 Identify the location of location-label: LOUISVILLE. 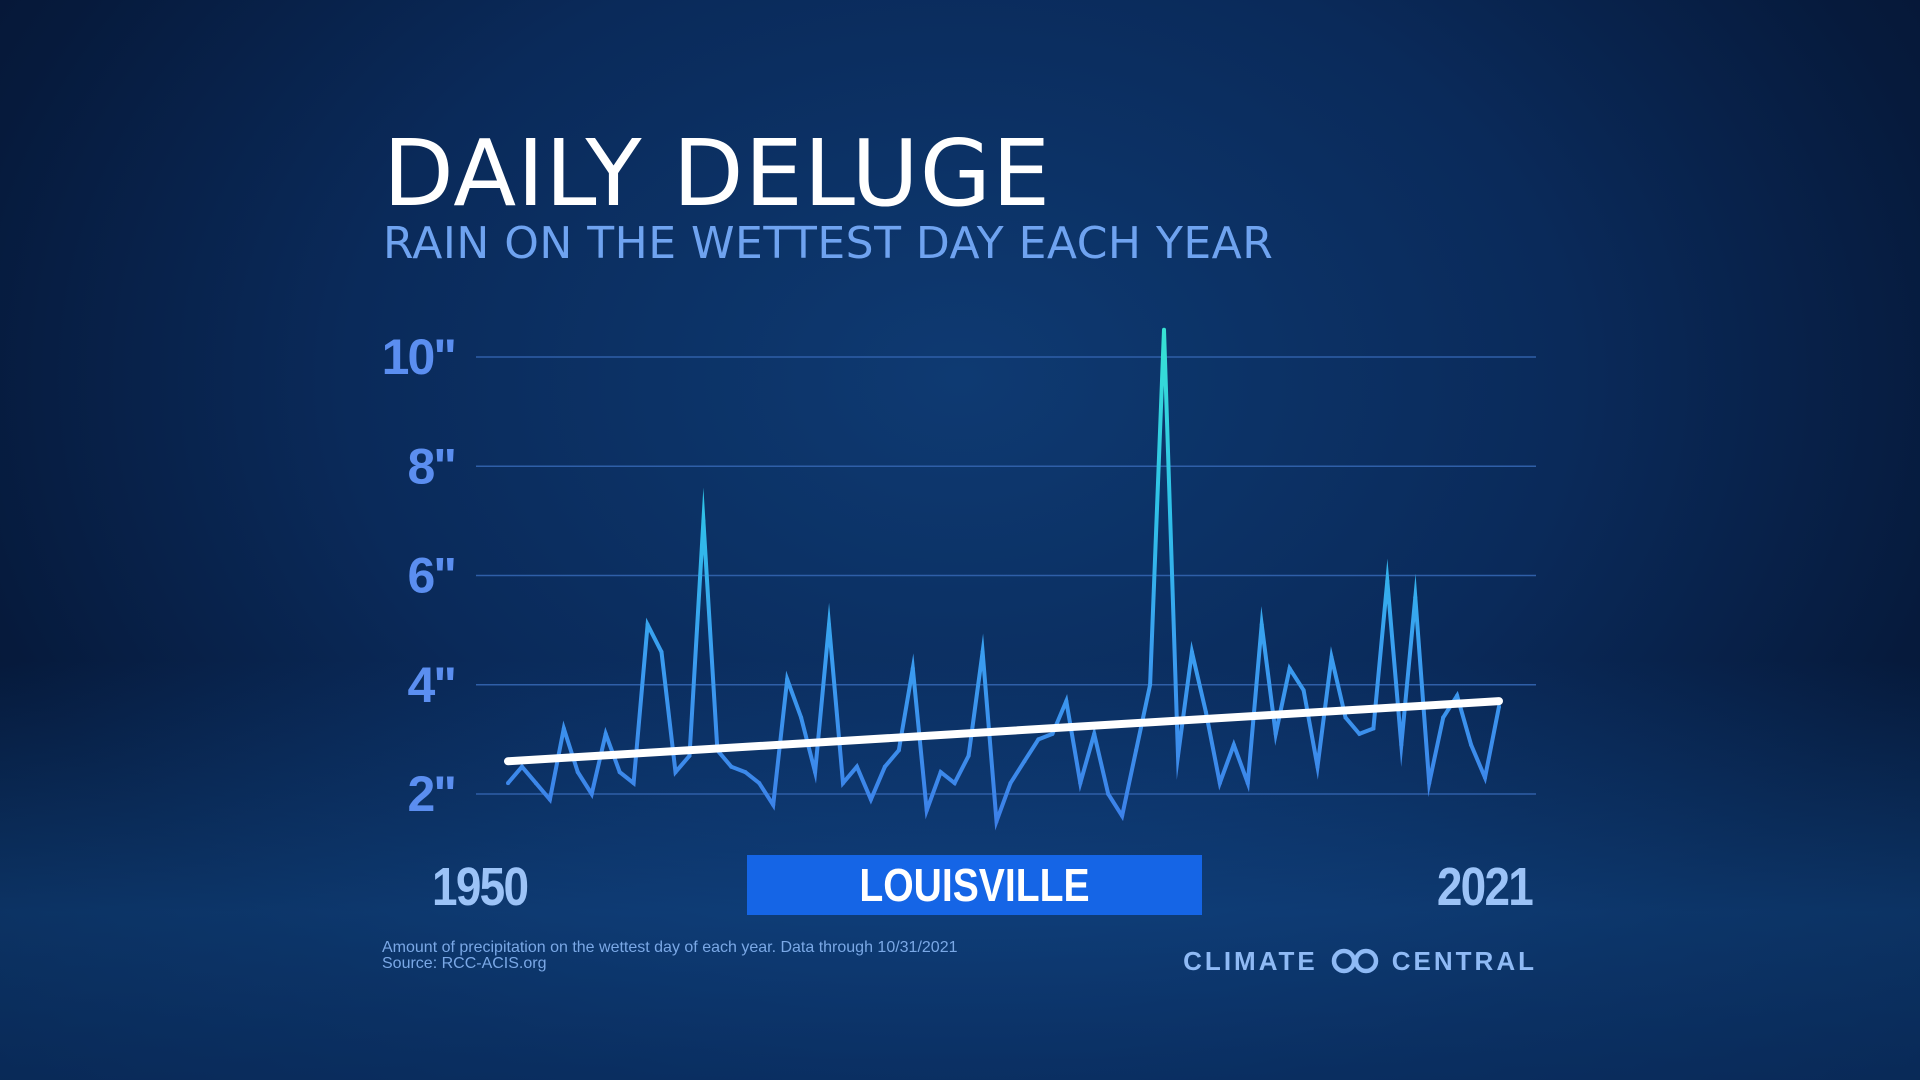
(974, 885).